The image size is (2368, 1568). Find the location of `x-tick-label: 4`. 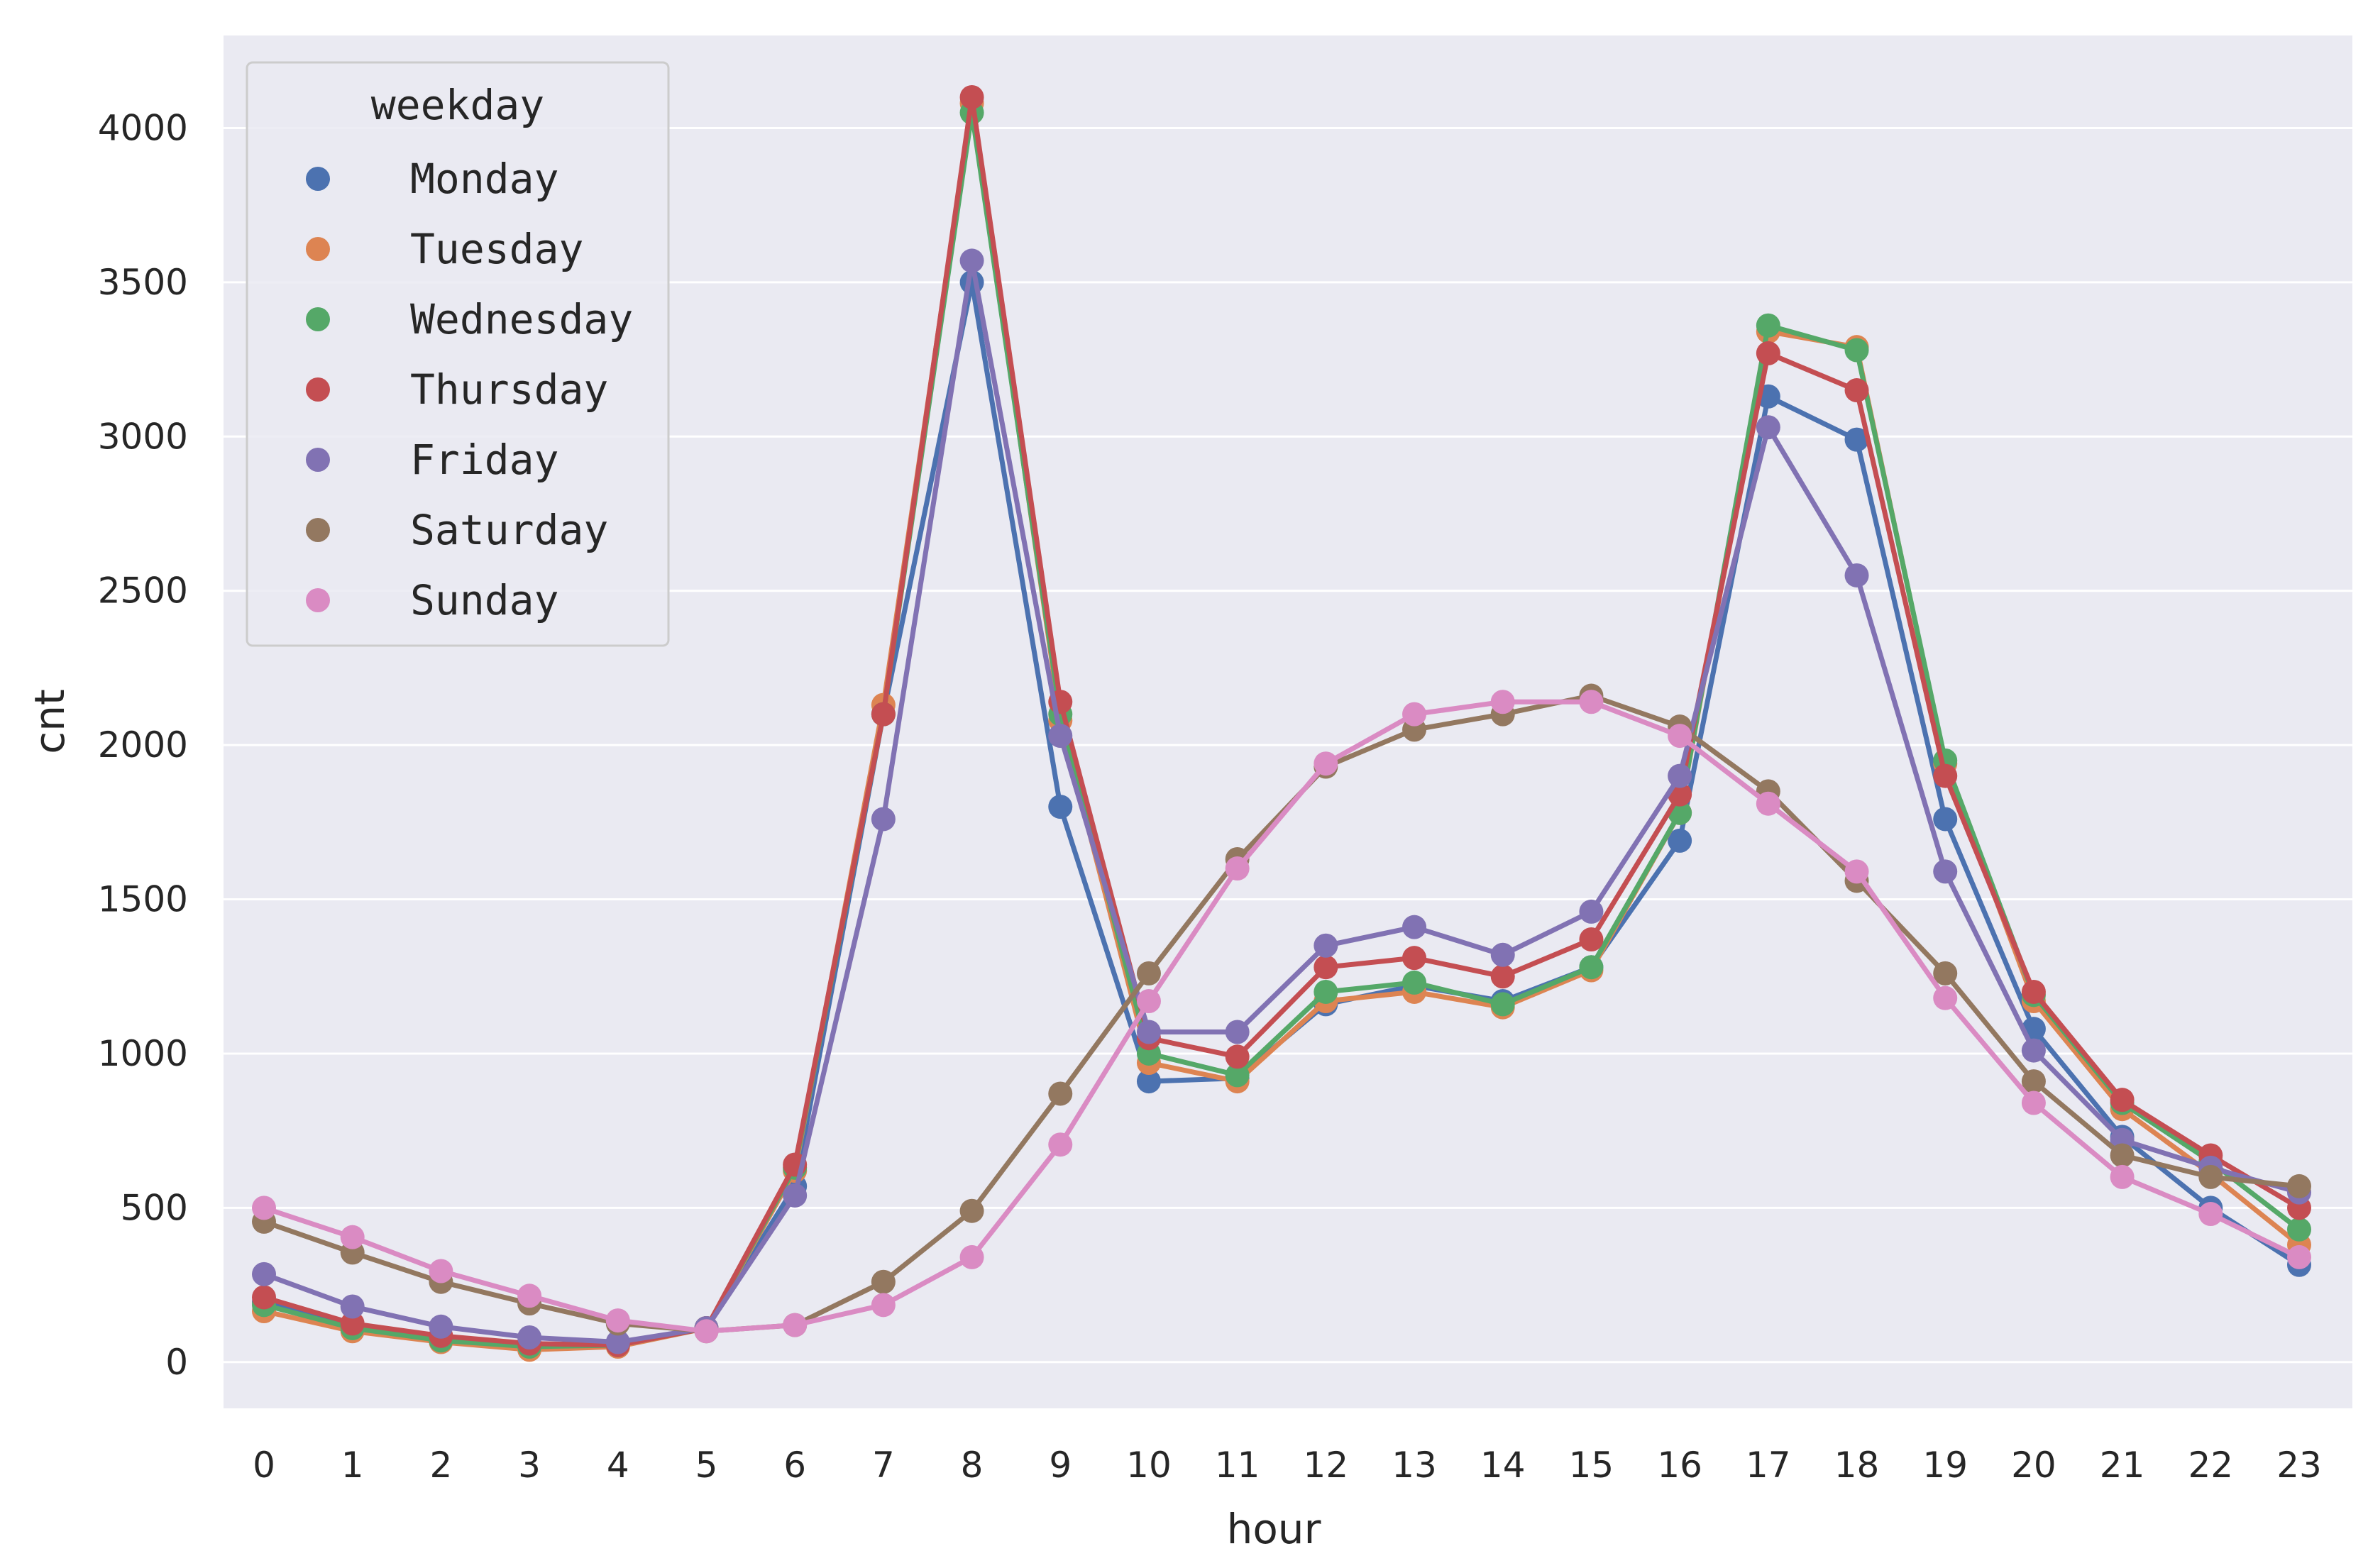

x-tick-label: 4 is located at coordinates (618, 1465).